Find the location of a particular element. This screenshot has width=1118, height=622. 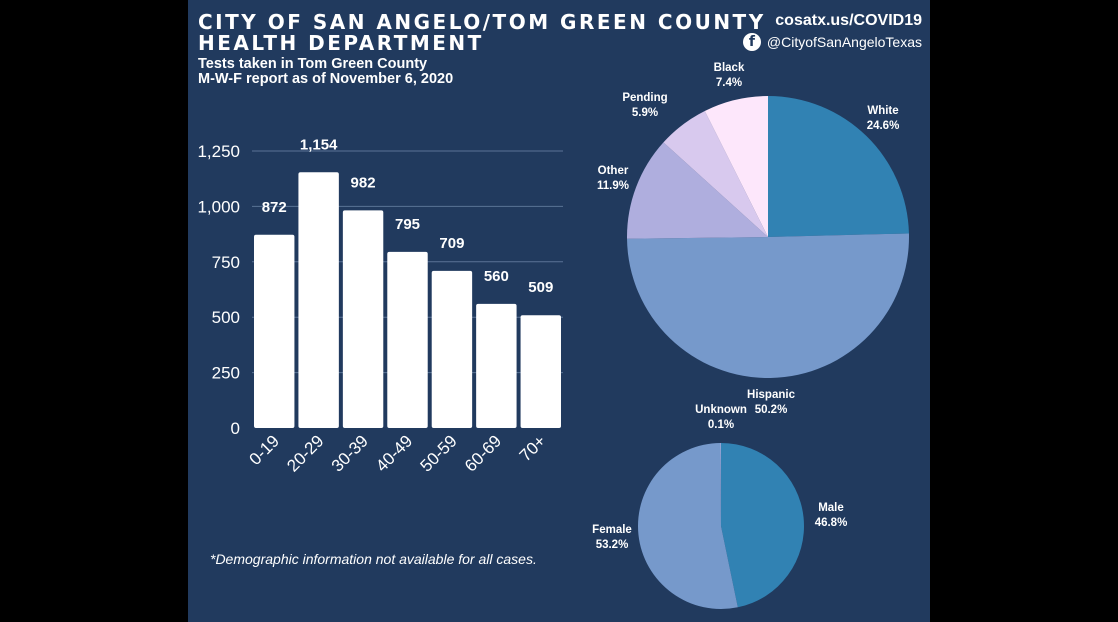

race-pie-slice-black is located at coordinates (736, 166).